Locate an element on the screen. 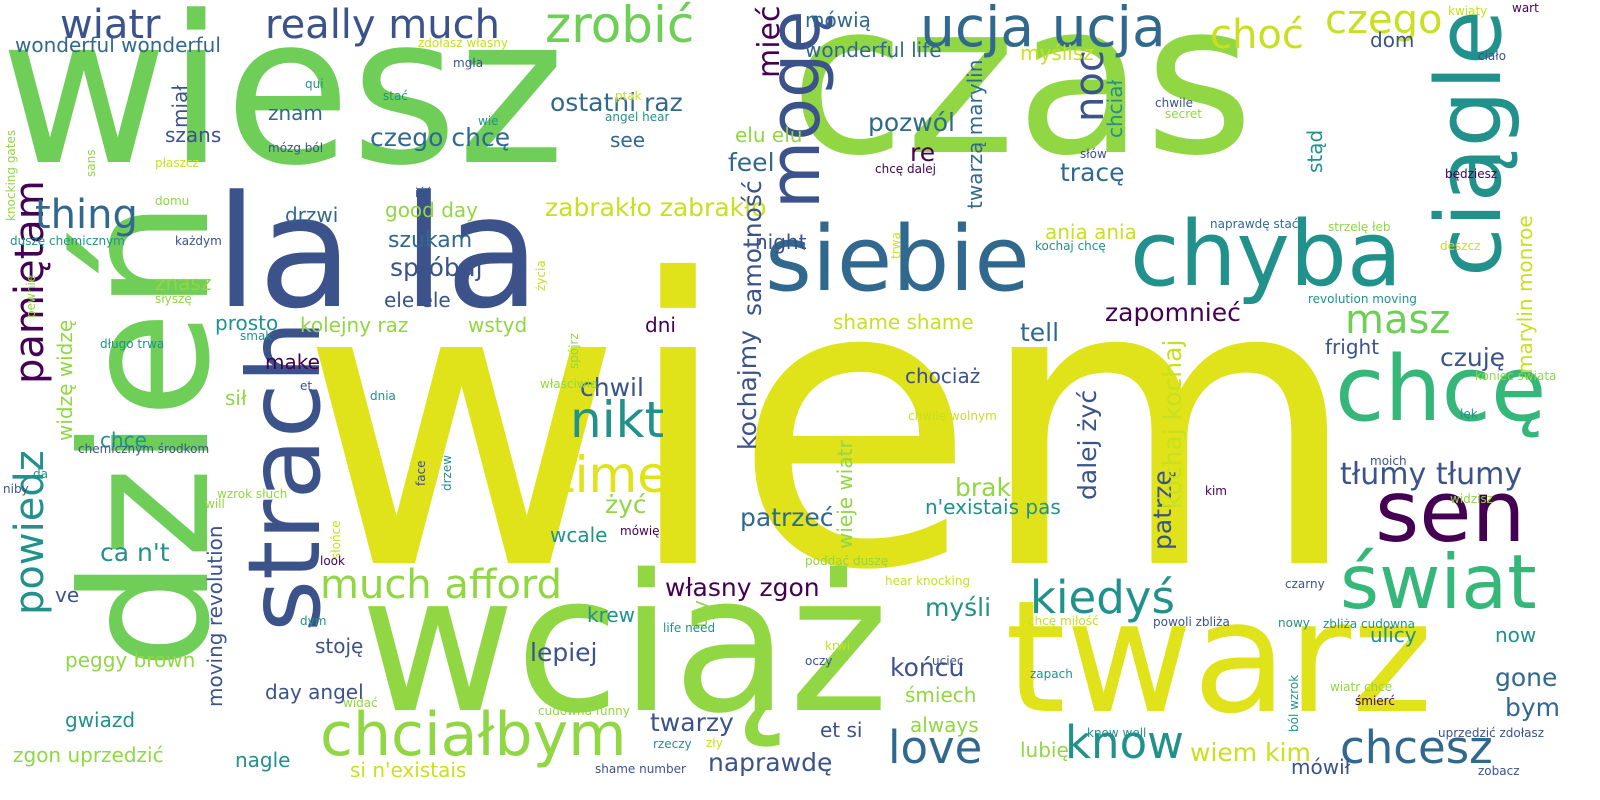 The image size is (1600, 800). word-128: night is located at coordinates (781, 242).